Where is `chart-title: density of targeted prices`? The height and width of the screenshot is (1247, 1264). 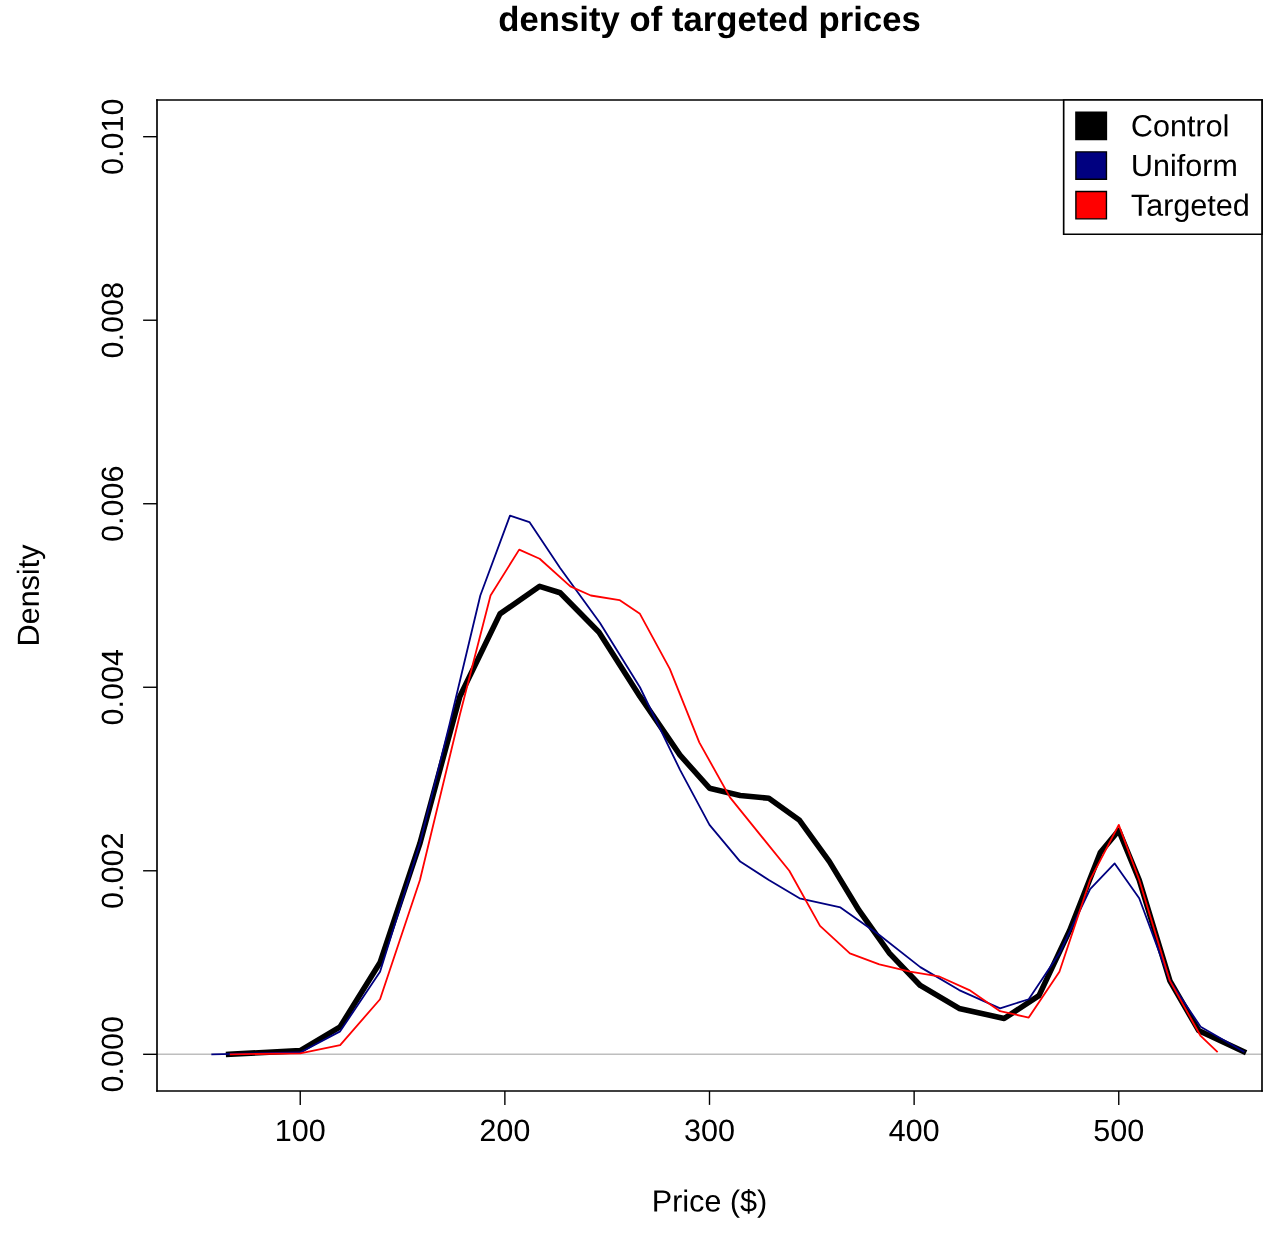
chart-title: density of targeted prices is located at coordinates (709, 22).